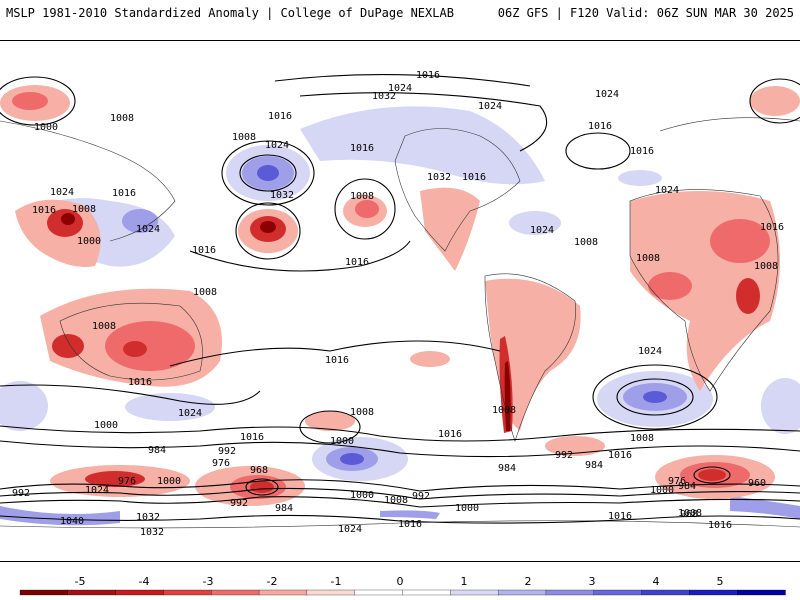  What do you see at coordinates (528, 581) in the screenshot?
I see `colorbar-tick-label: 2` at bounding box center [528, 581].